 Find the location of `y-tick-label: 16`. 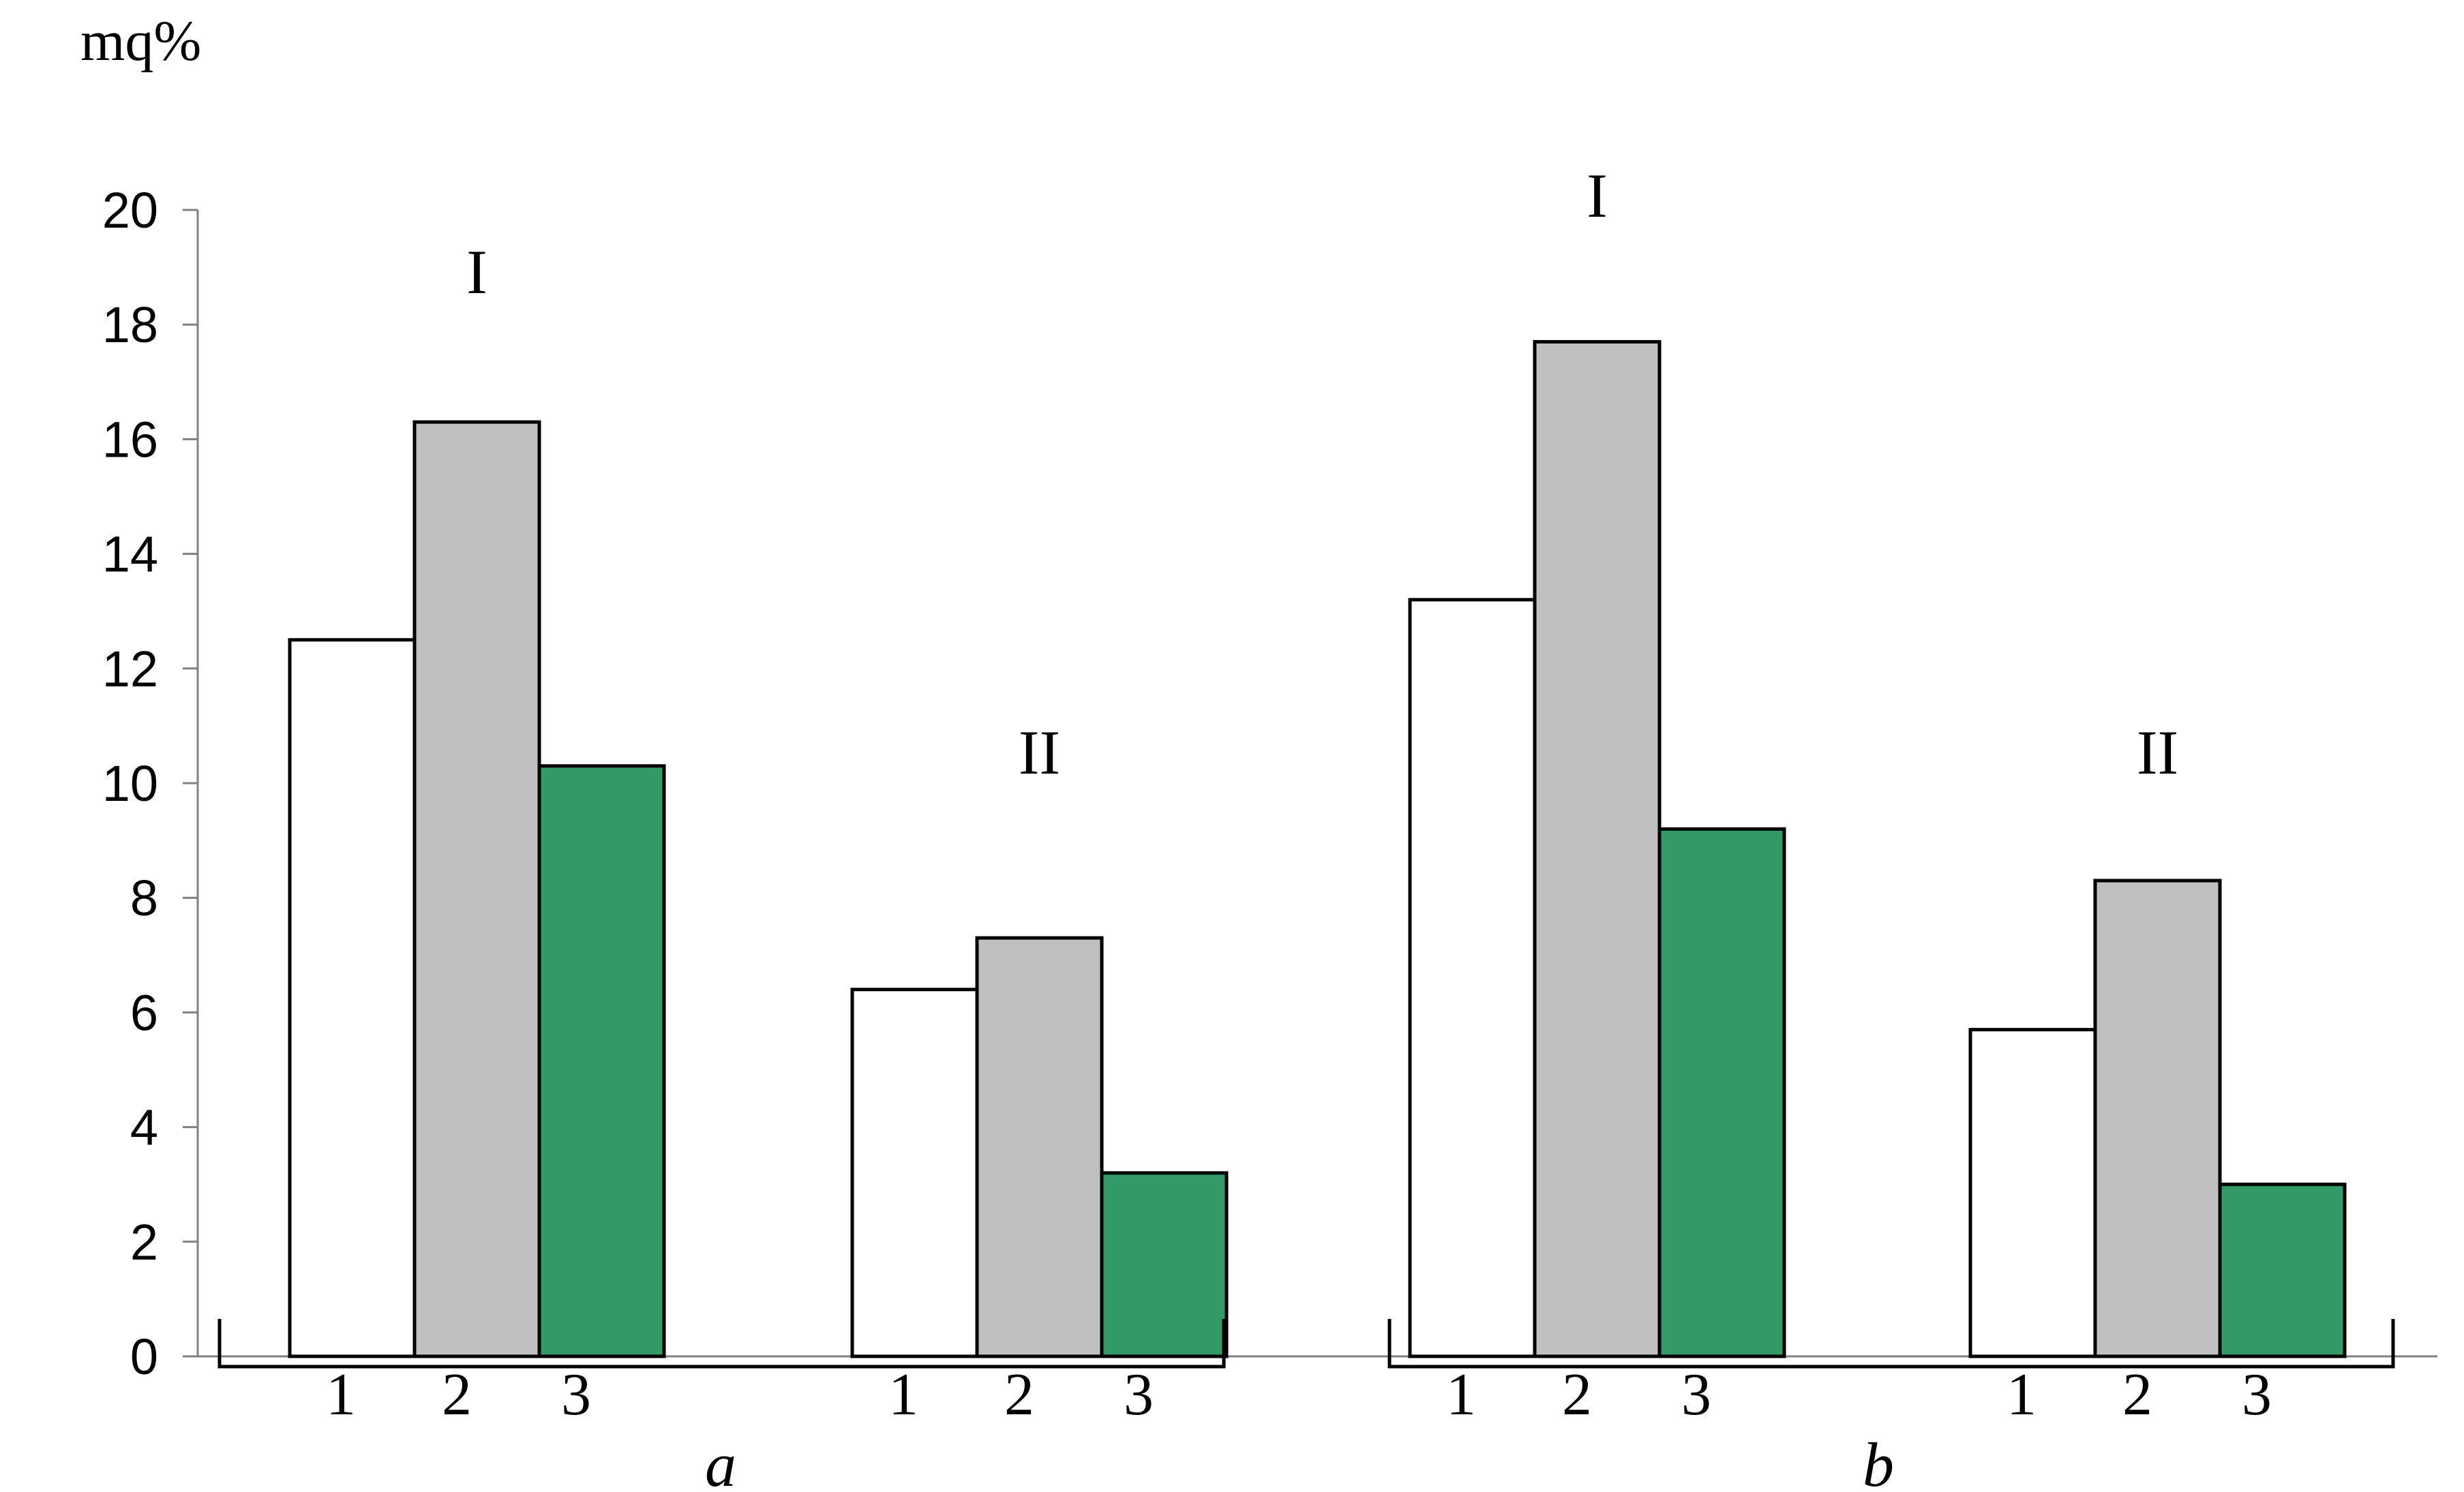

y-tick-label: 16 is located at coordinates (130, 439).